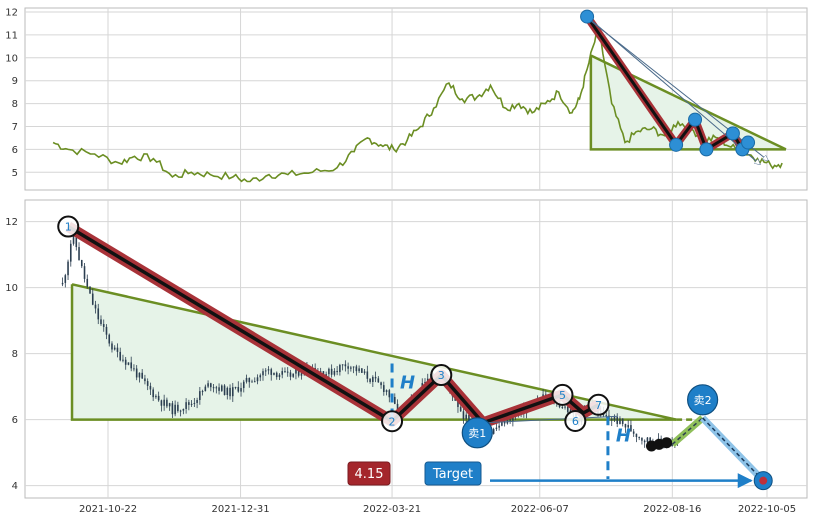  Describe the element at coordinates (441, 375) in the screenshot. I see `zigzag-point-label: 3` at that location.